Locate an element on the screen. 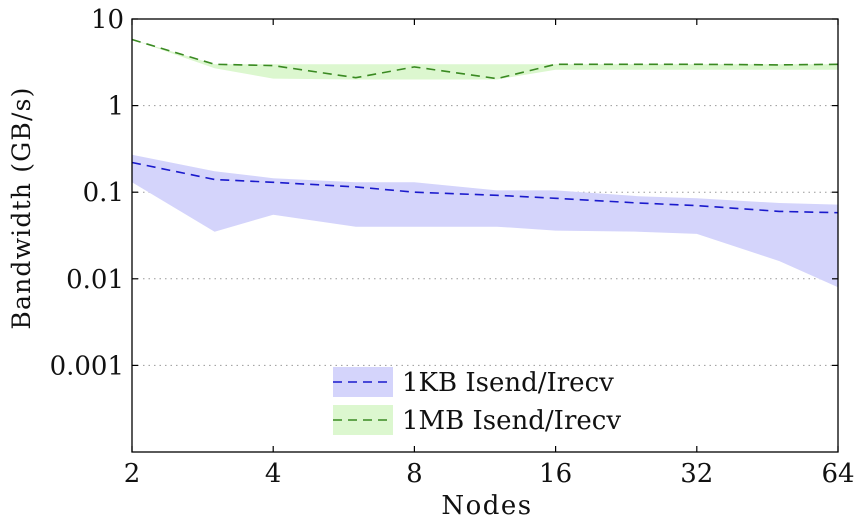  legend-1mb-label: 1MB Isend/Irecv is located at coordinates (511, 421).